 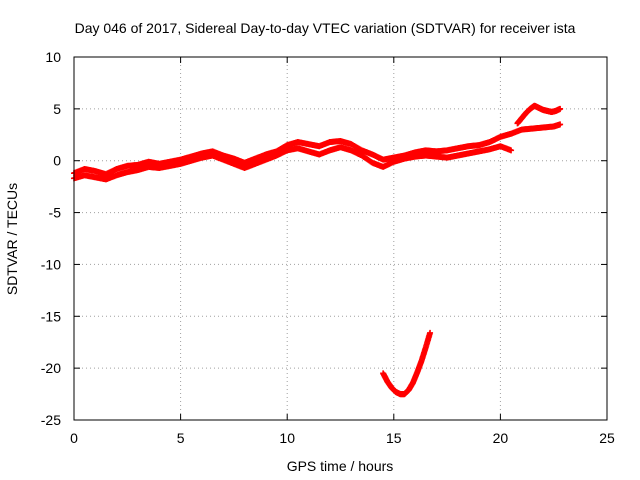 I want to click on y-tick-label: -5, so click(x=55, y=213).